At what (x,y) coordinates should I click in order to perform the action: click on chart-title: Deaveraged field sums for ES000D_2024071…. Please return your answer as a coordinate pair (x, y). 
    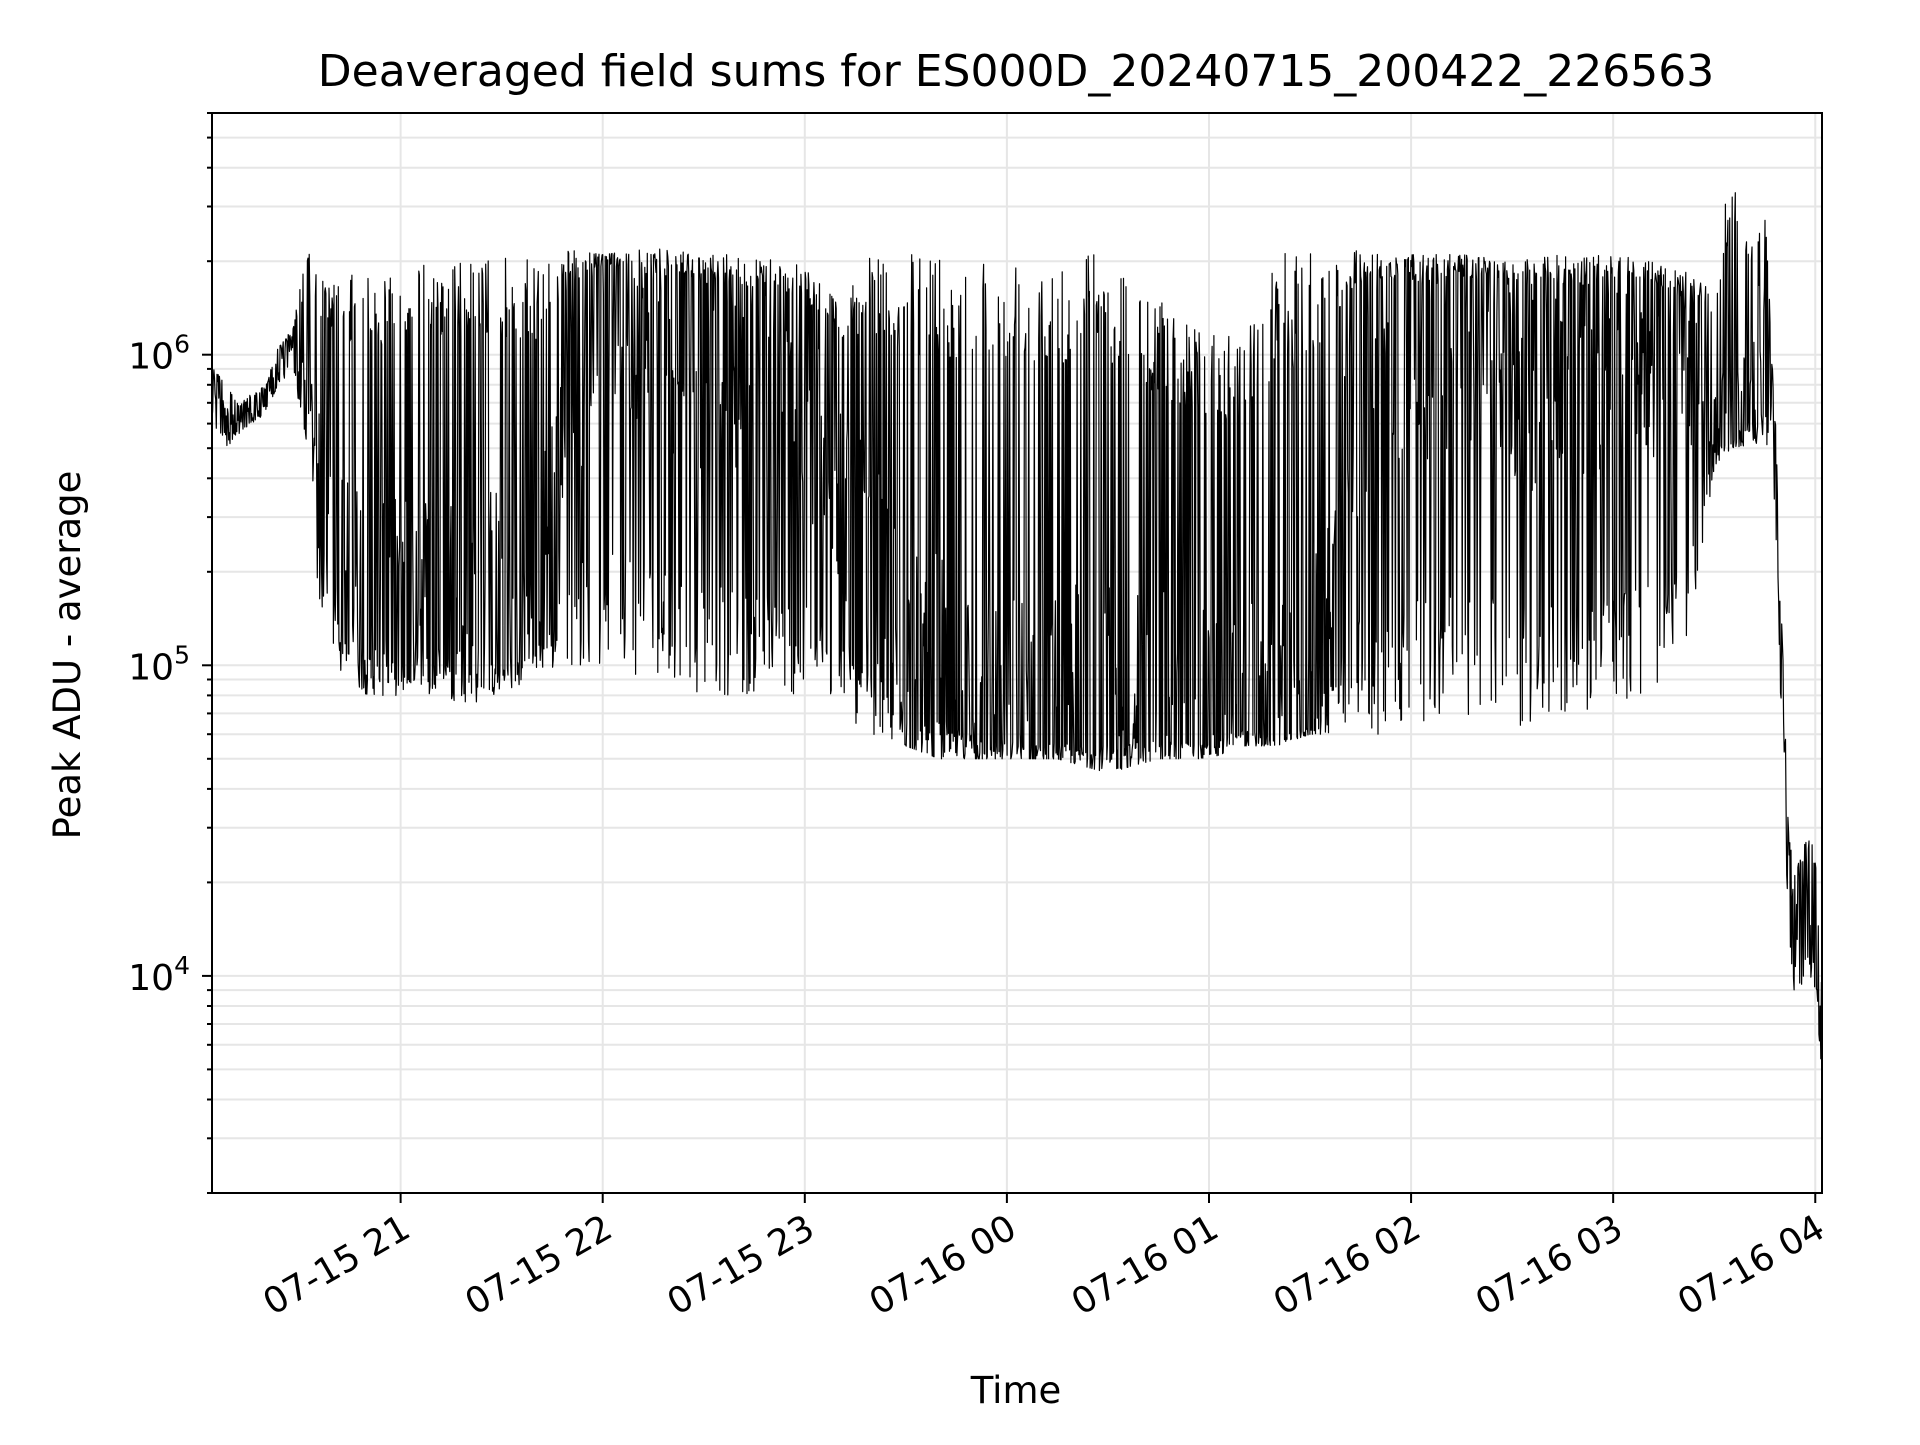
    Looking at the image, I should click on (1016, 71).